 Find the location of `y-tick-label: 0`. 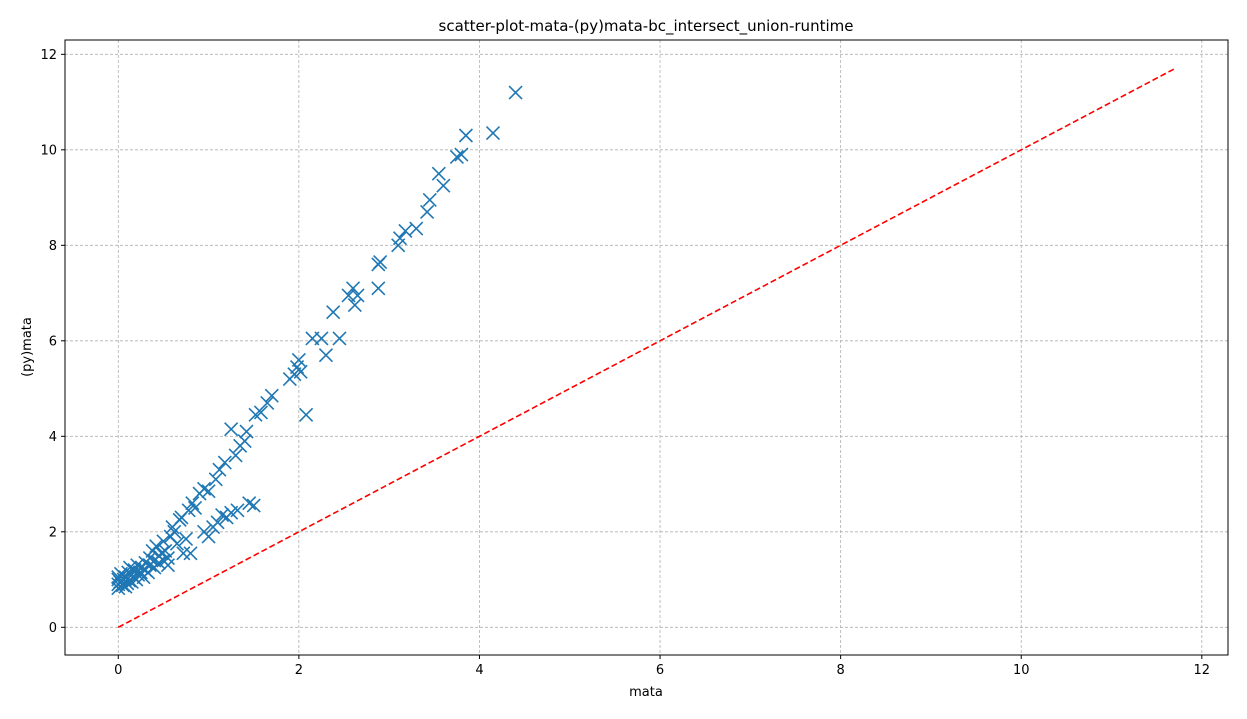

y-tick-label: 0 is located at coordinates (53, 628).